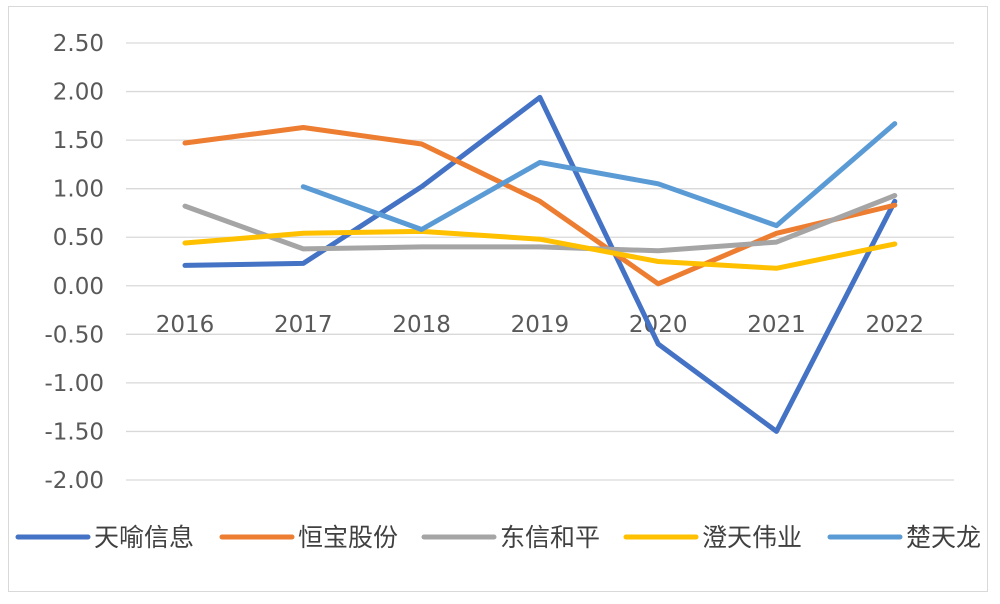  What do you see at coordinates (74, 335) in the screenshot?
I see `y-tick-label: -0.50` at bounding box center [74, 335].